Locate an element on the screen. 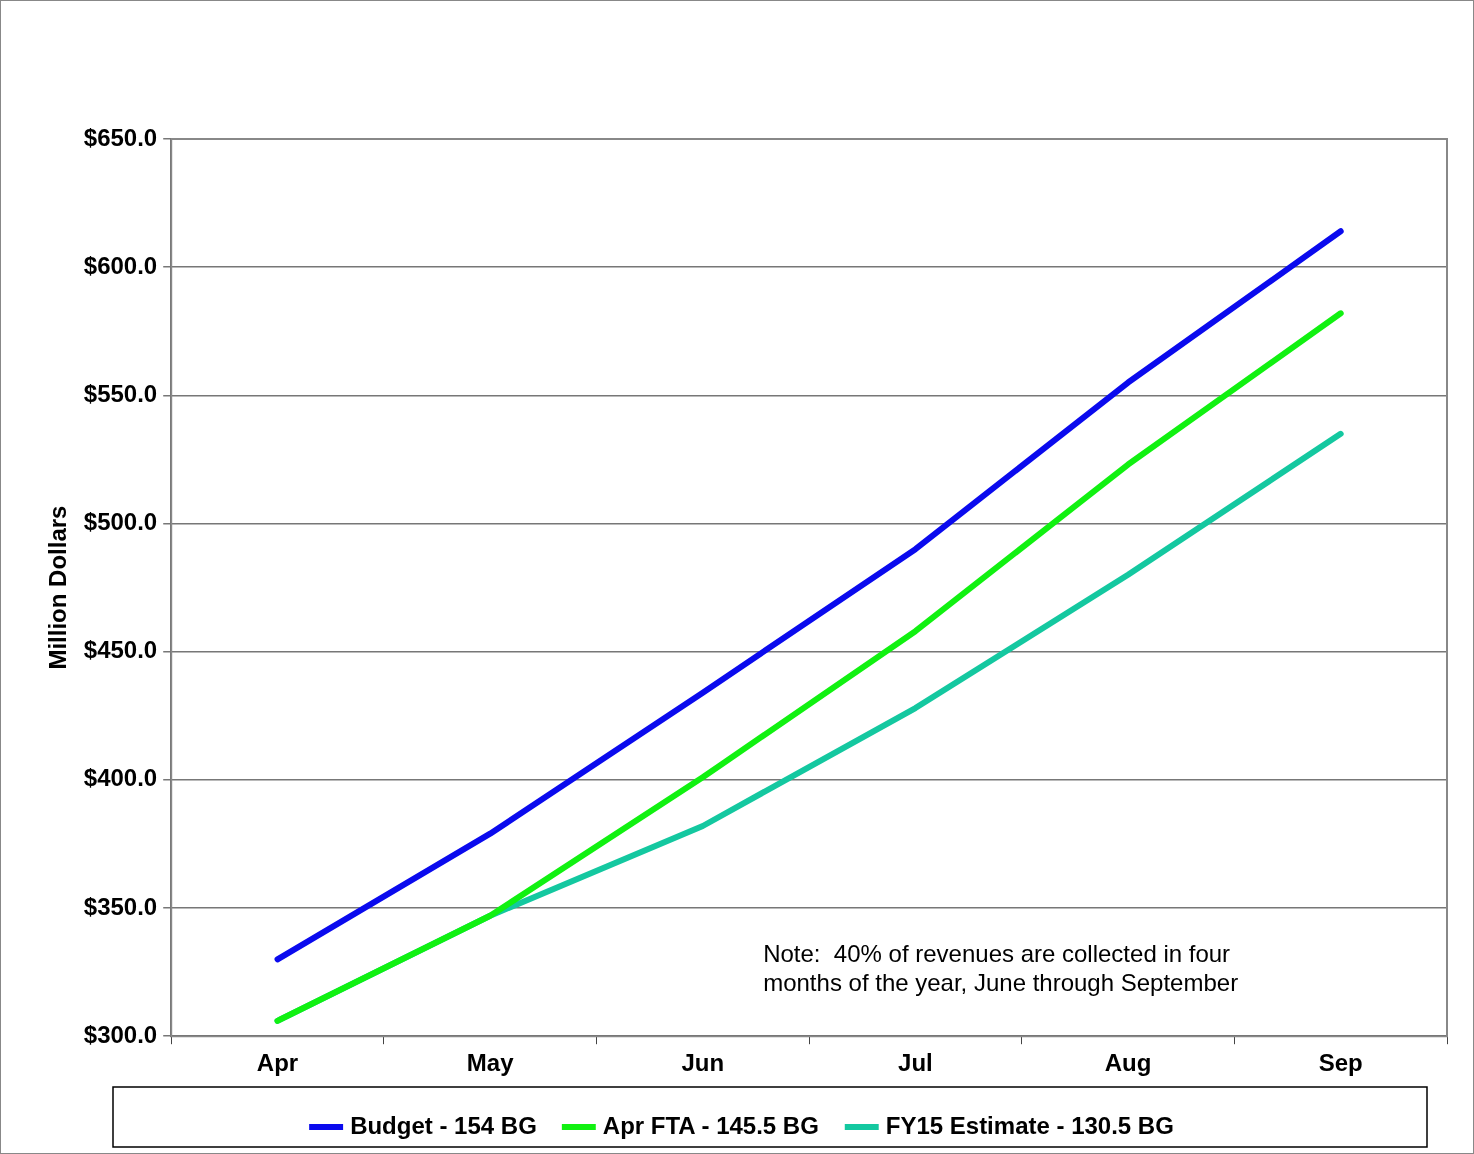  y-tick-label: $550.0 is located at coordinates (120, 393).